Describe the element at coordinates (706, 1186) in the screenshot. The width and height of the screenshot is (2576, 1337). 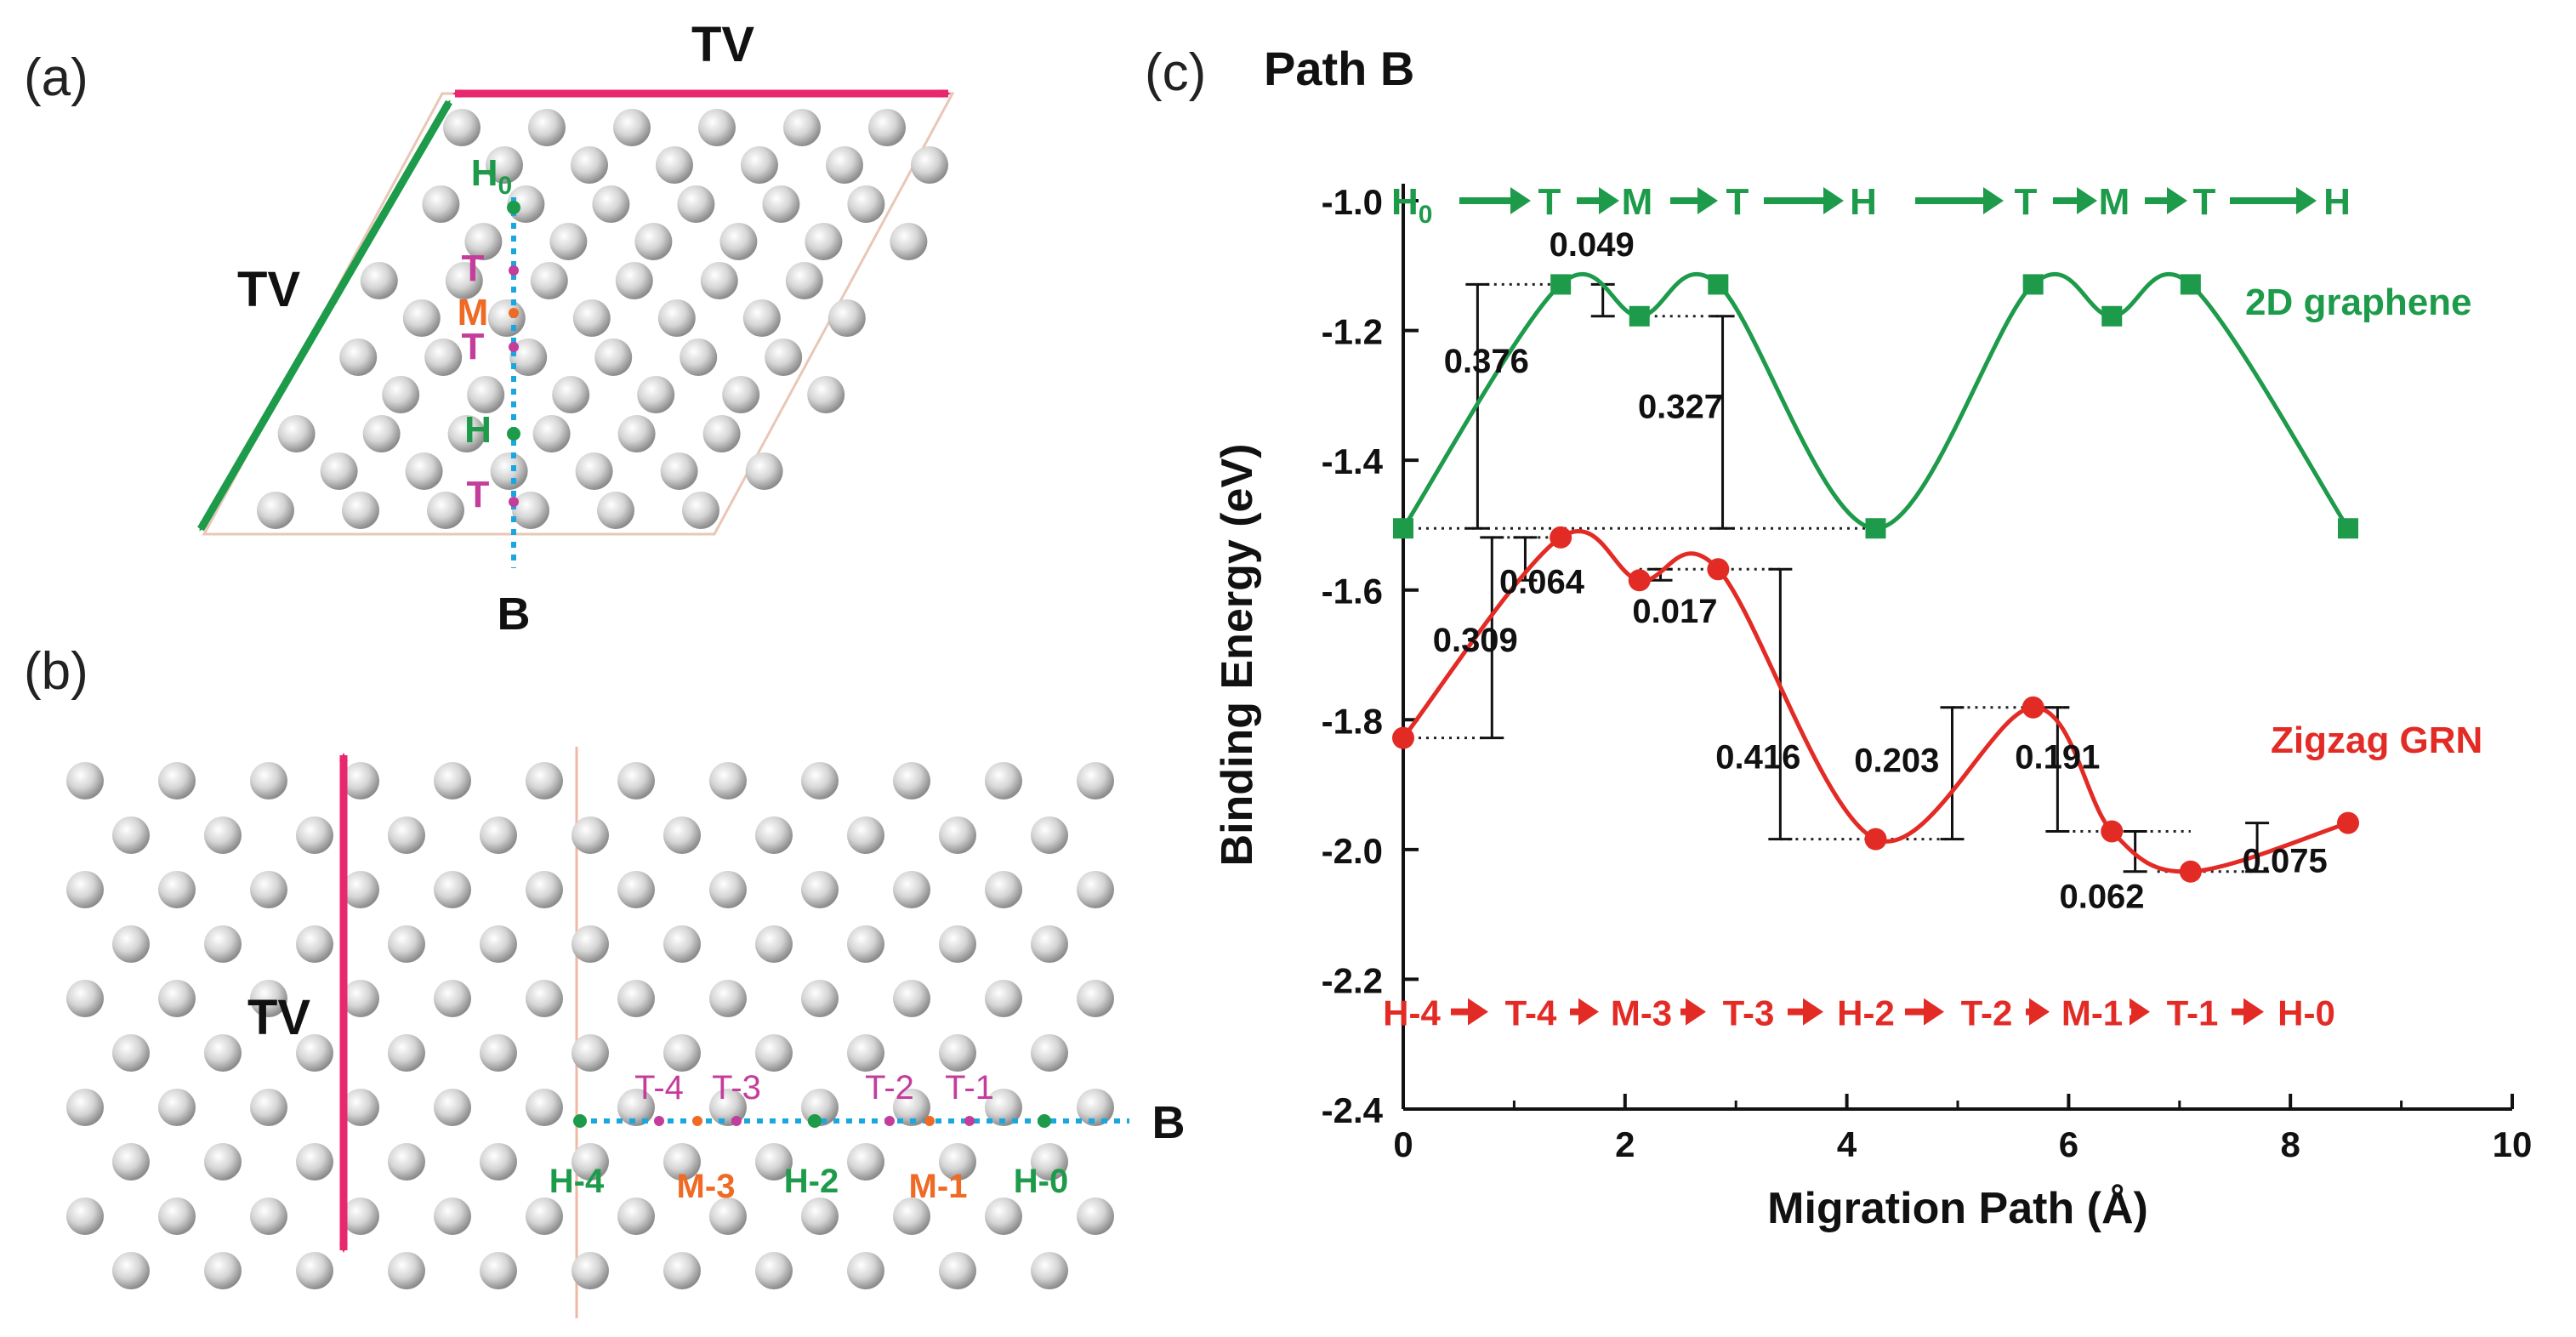
I see `m-site-label: M-3` at that location.